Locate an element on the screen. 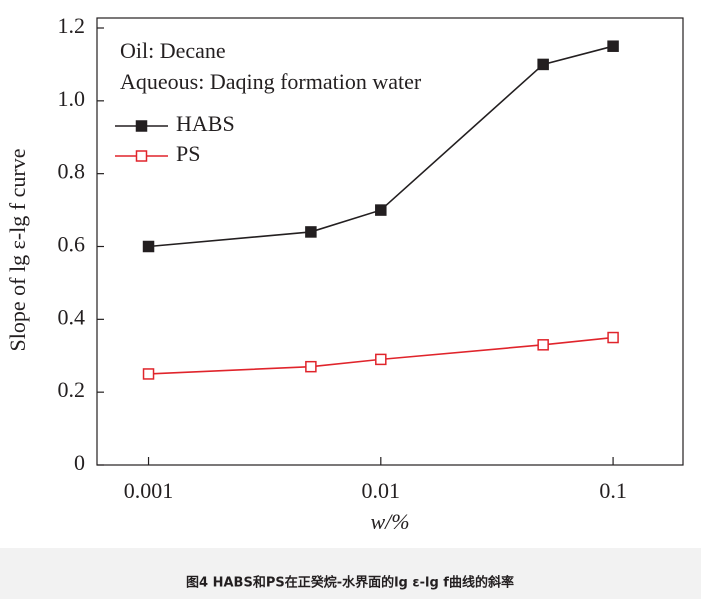 This screenshot has height=604, width=701. y-tick-label: 0.6 is located at coordinates (72, 244).